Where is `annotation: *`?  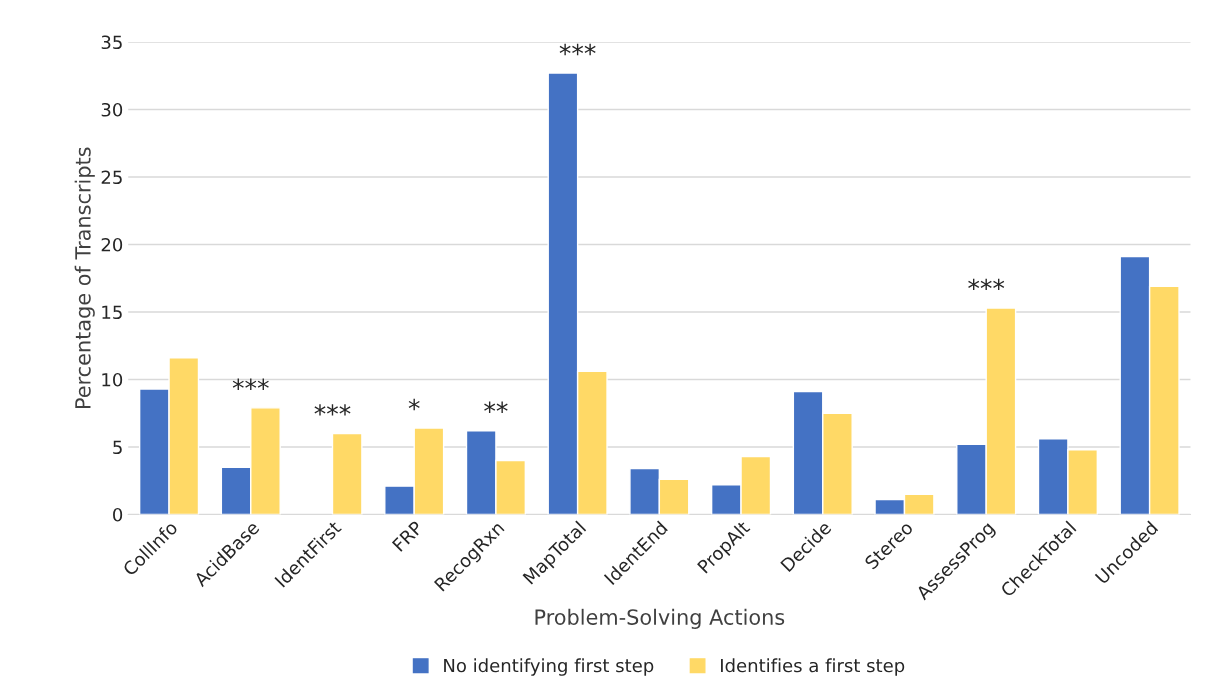
annotation: * is located at coordinates (414, 404).